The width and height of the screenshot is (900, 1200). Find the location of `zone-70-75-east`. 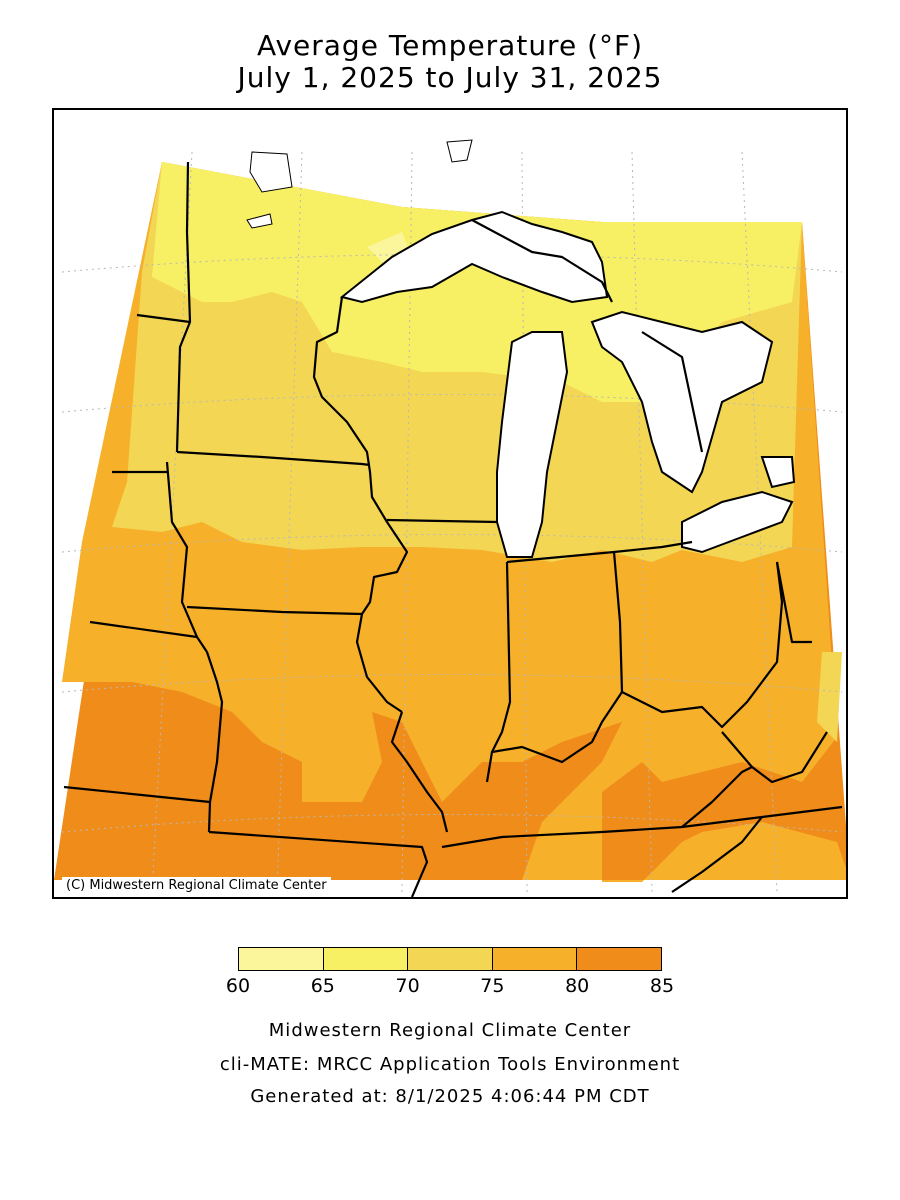

zone-70-75-east is located at coordinates (829, 697).